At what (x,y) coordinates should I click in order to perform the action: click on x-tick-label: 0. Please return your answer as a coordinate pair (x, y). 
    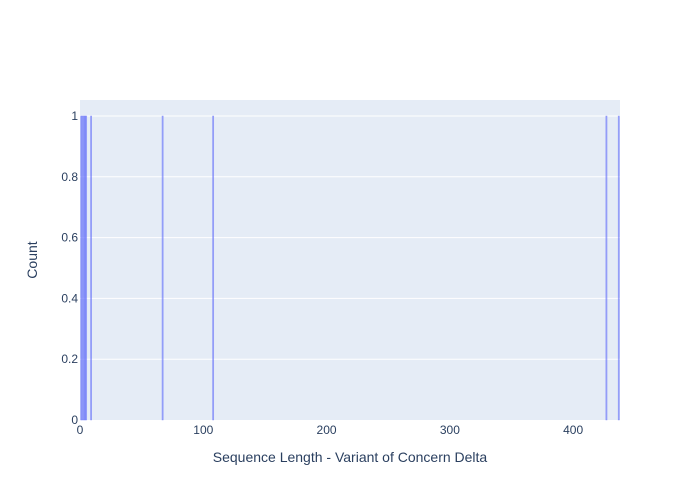
    Looking at the image, I should click on (80, 430).